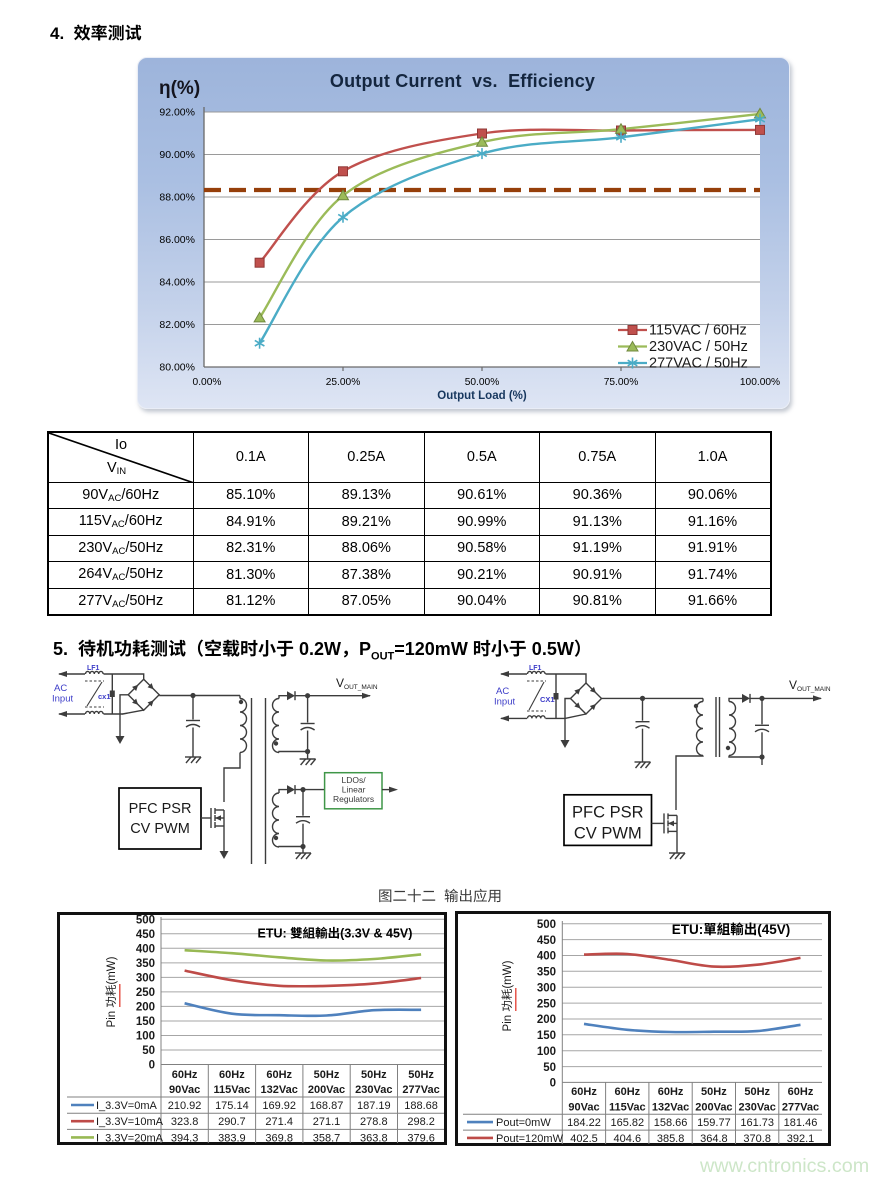 This screenshot has height=1180, width=887. What do you see at coordinates (354, 790) in the screenshot?
I see `svg-text: Linear` at bounding box center [354, 790].